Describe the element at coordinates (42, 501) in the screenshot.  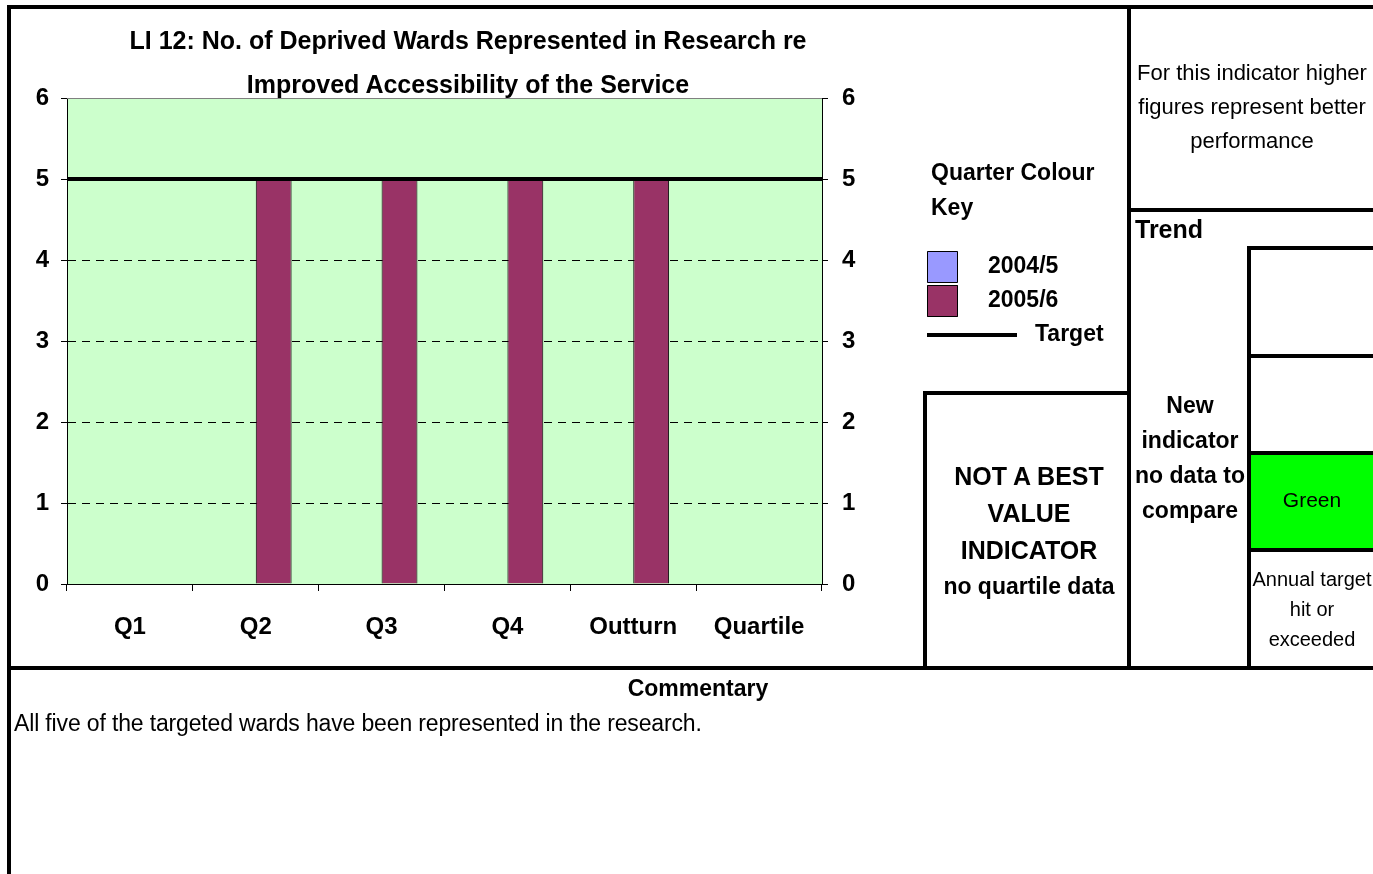
I see `y-tick-label: 1` at that location.